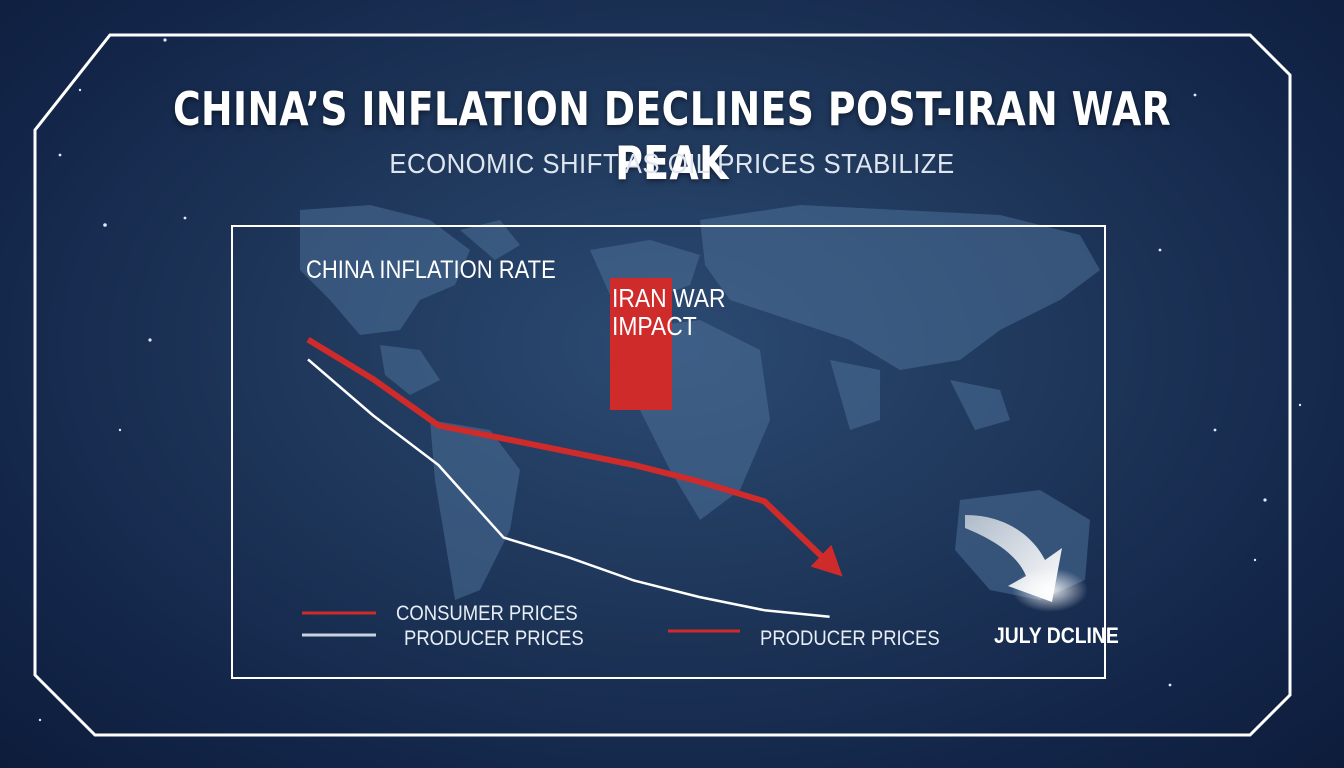  What do you see at coordinates (431, 270) in the screenshot?
I see `chart-title: CHINA INFLATION RATE` at bounding box center [431, 270].